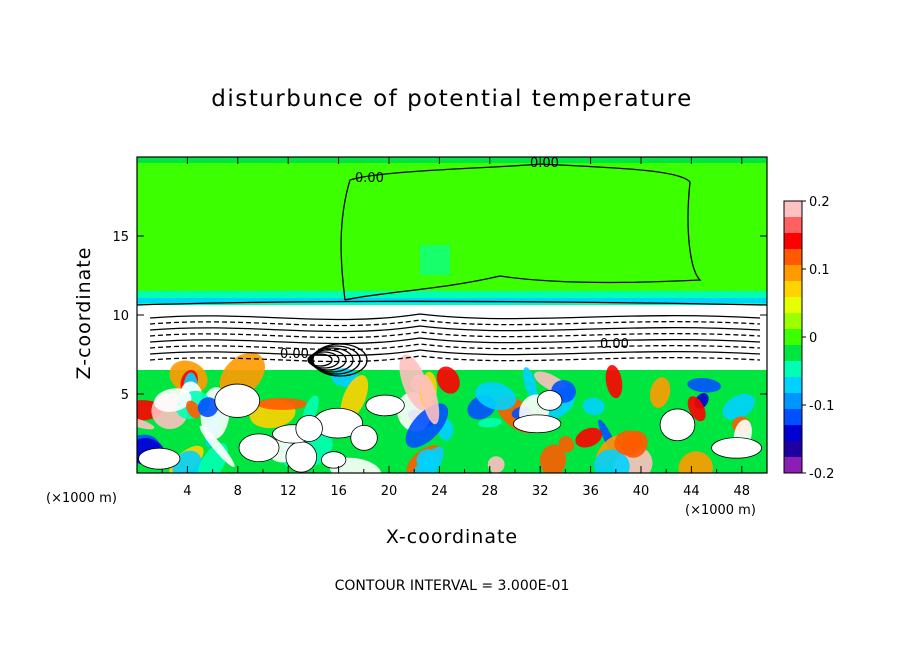  What do you see at coordinates (720, 510) in the screenshot?
I see `x-unit-right: (×1000 m)` at bounding box center [720, 510].